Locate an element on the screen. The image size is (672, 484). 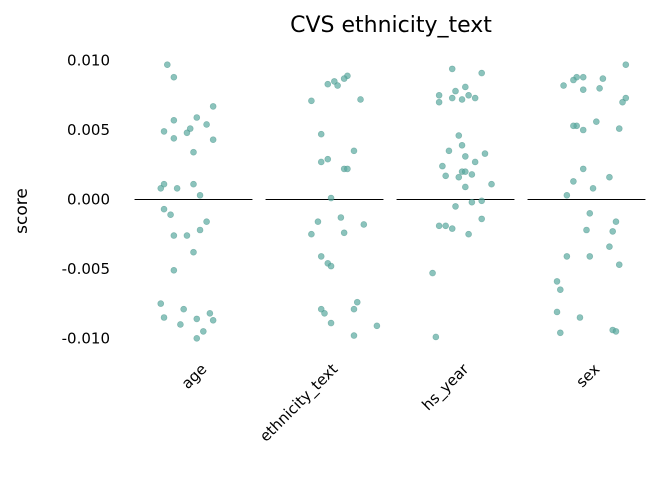
chart-title: CVS ethnicity_text is located at coordinates (391, 25).